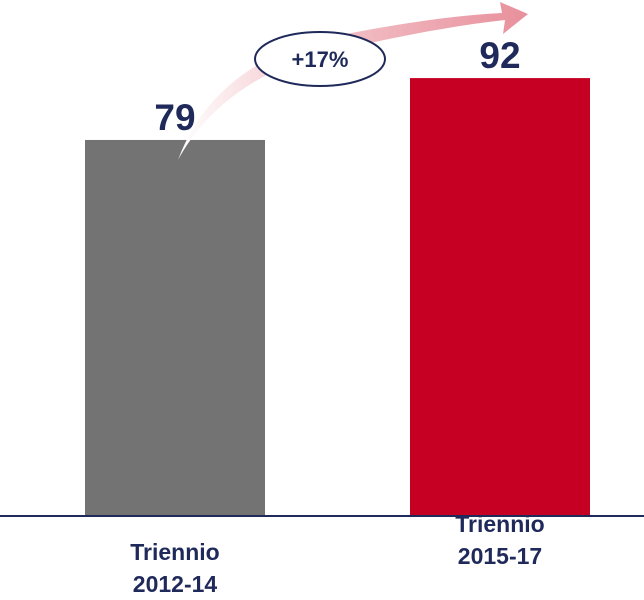 This screenshot has height=600, width=644. Describe the element at coordinates (174, 552) in the screenshot. I see `category-label-1-line-1: Triennio` at that location.